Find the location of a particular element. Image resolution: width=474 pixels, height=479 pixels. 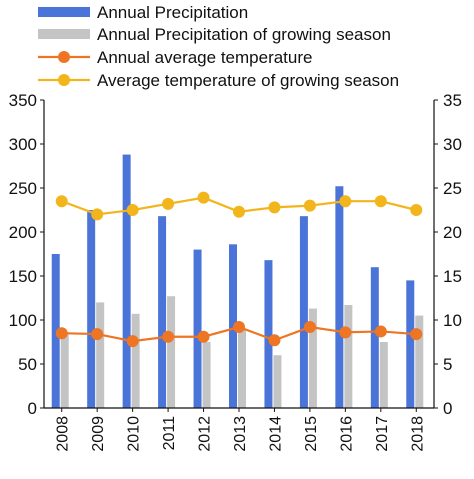

left-tick-label-150: 150 is located at coordinates (23, 276).